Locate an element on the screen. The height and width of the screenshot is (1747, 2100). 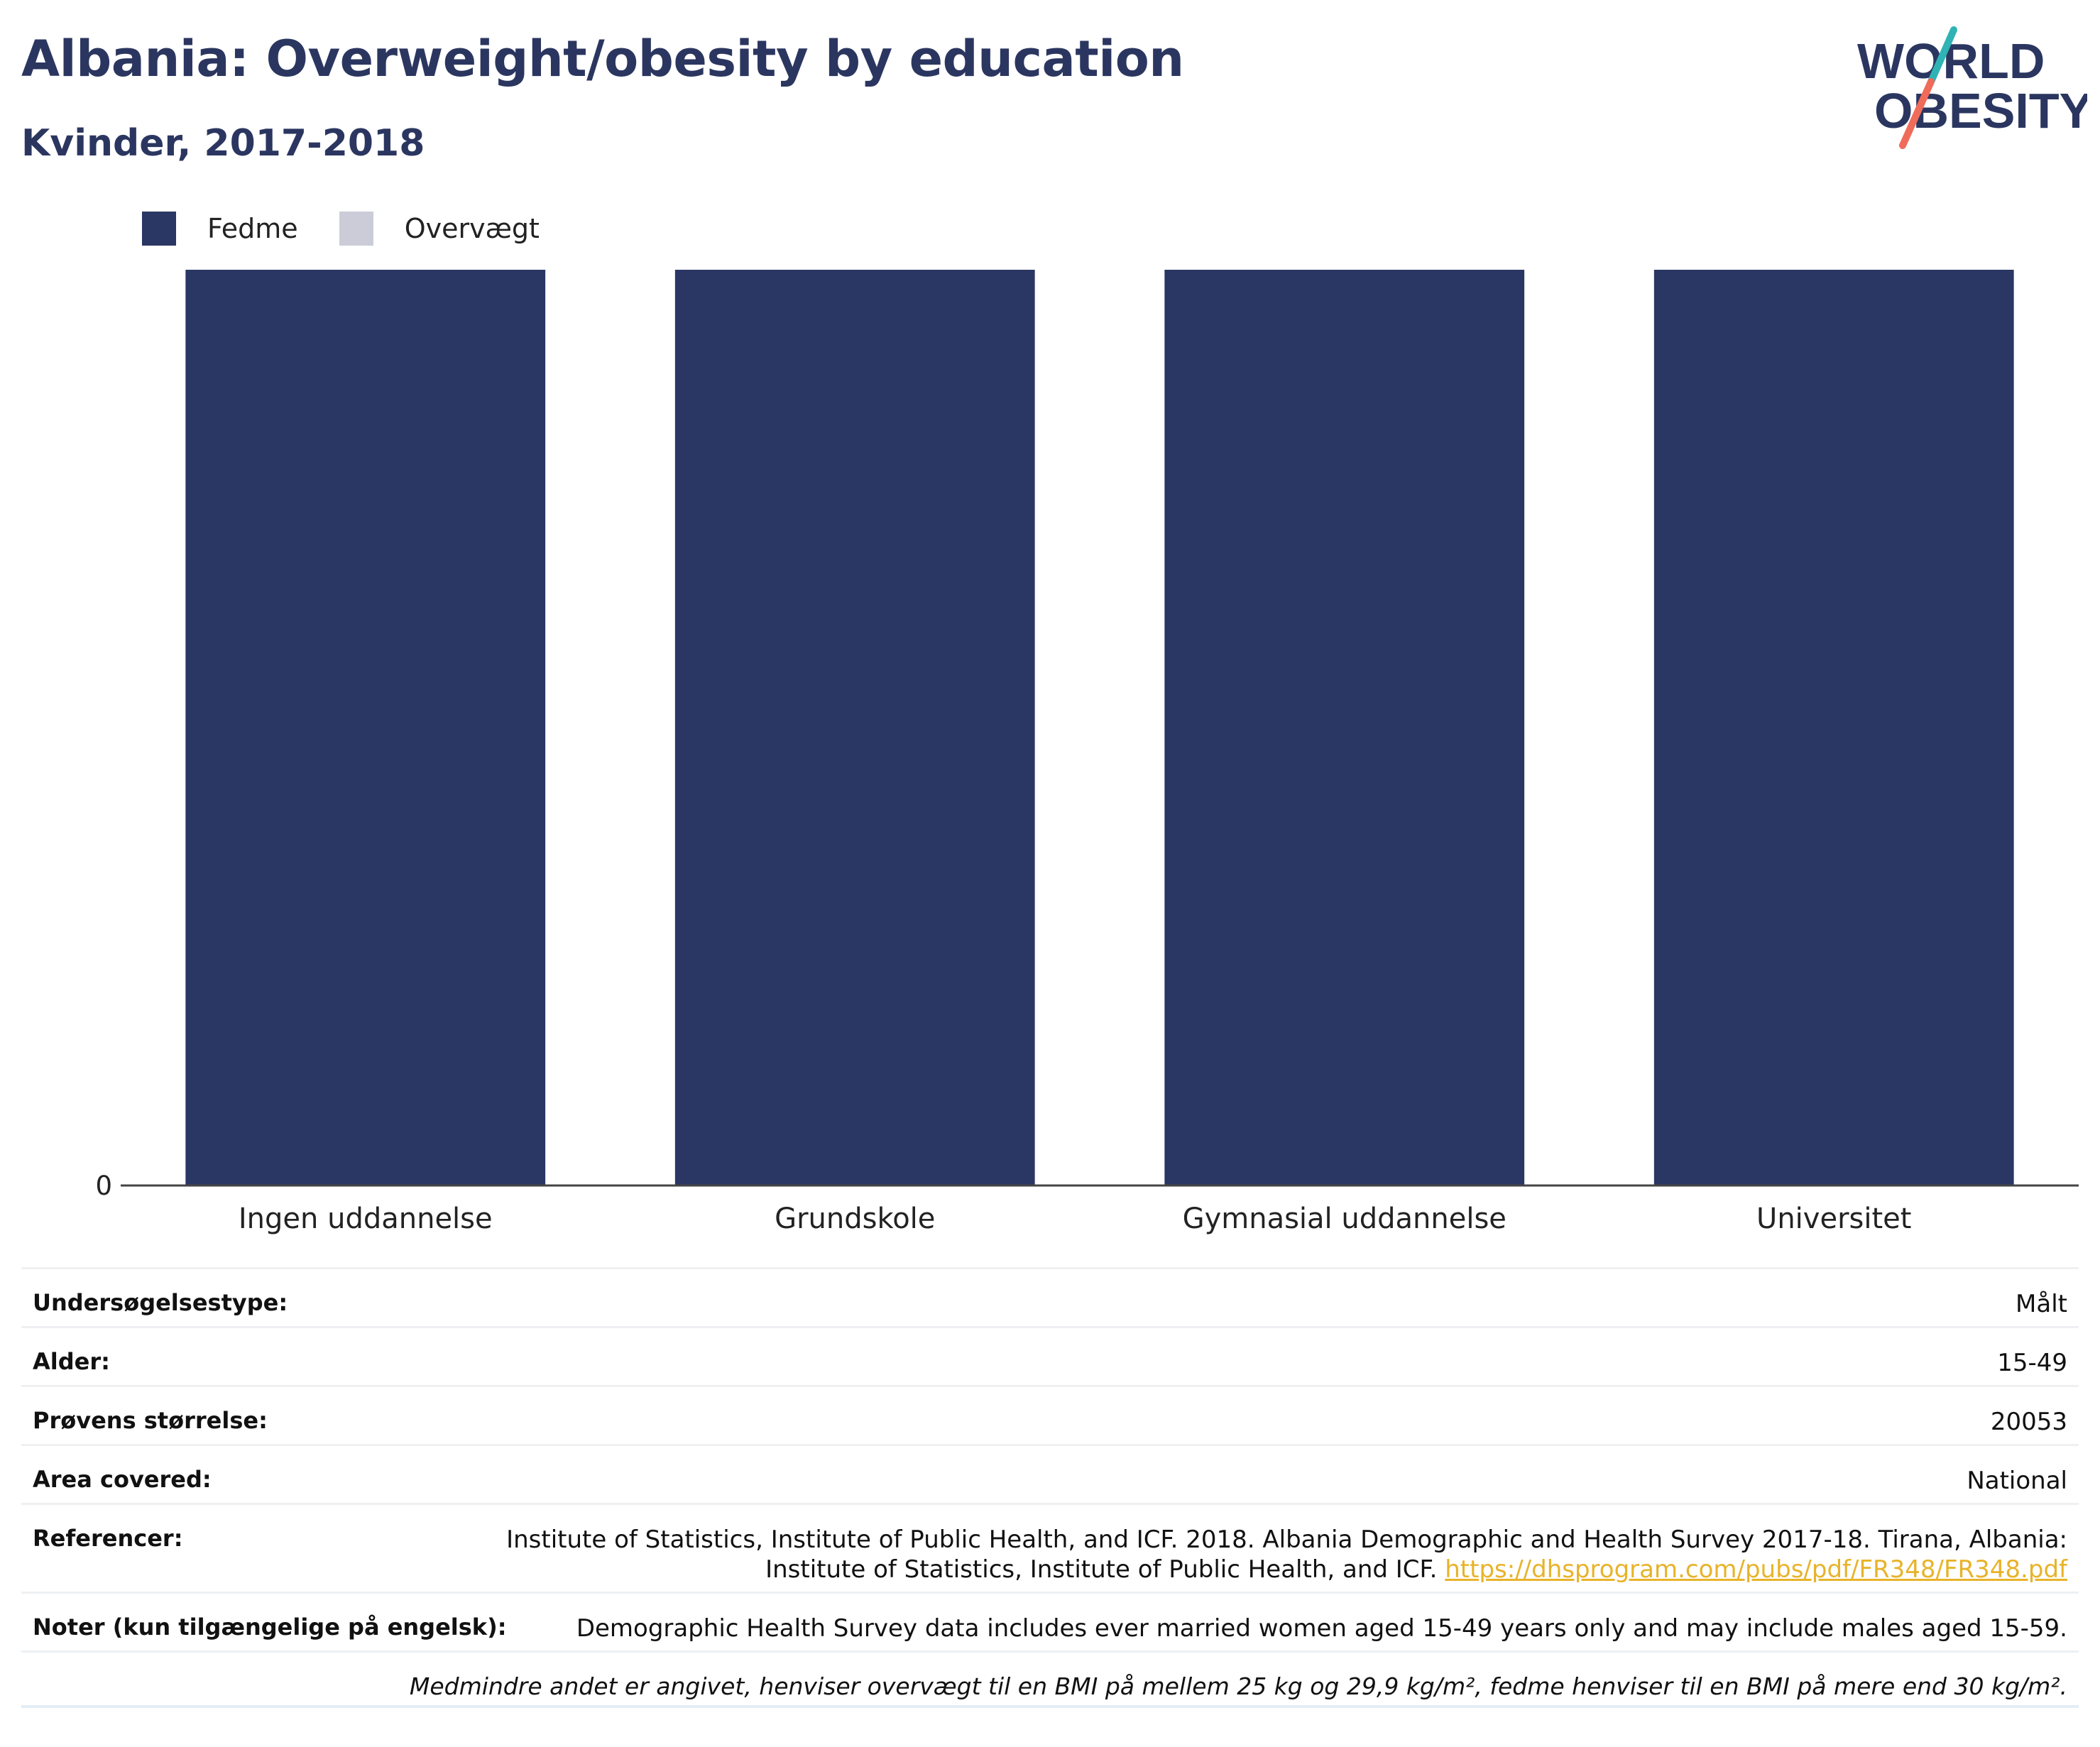
legend: Fedme Overvægt is located at coordinates (361, 228).